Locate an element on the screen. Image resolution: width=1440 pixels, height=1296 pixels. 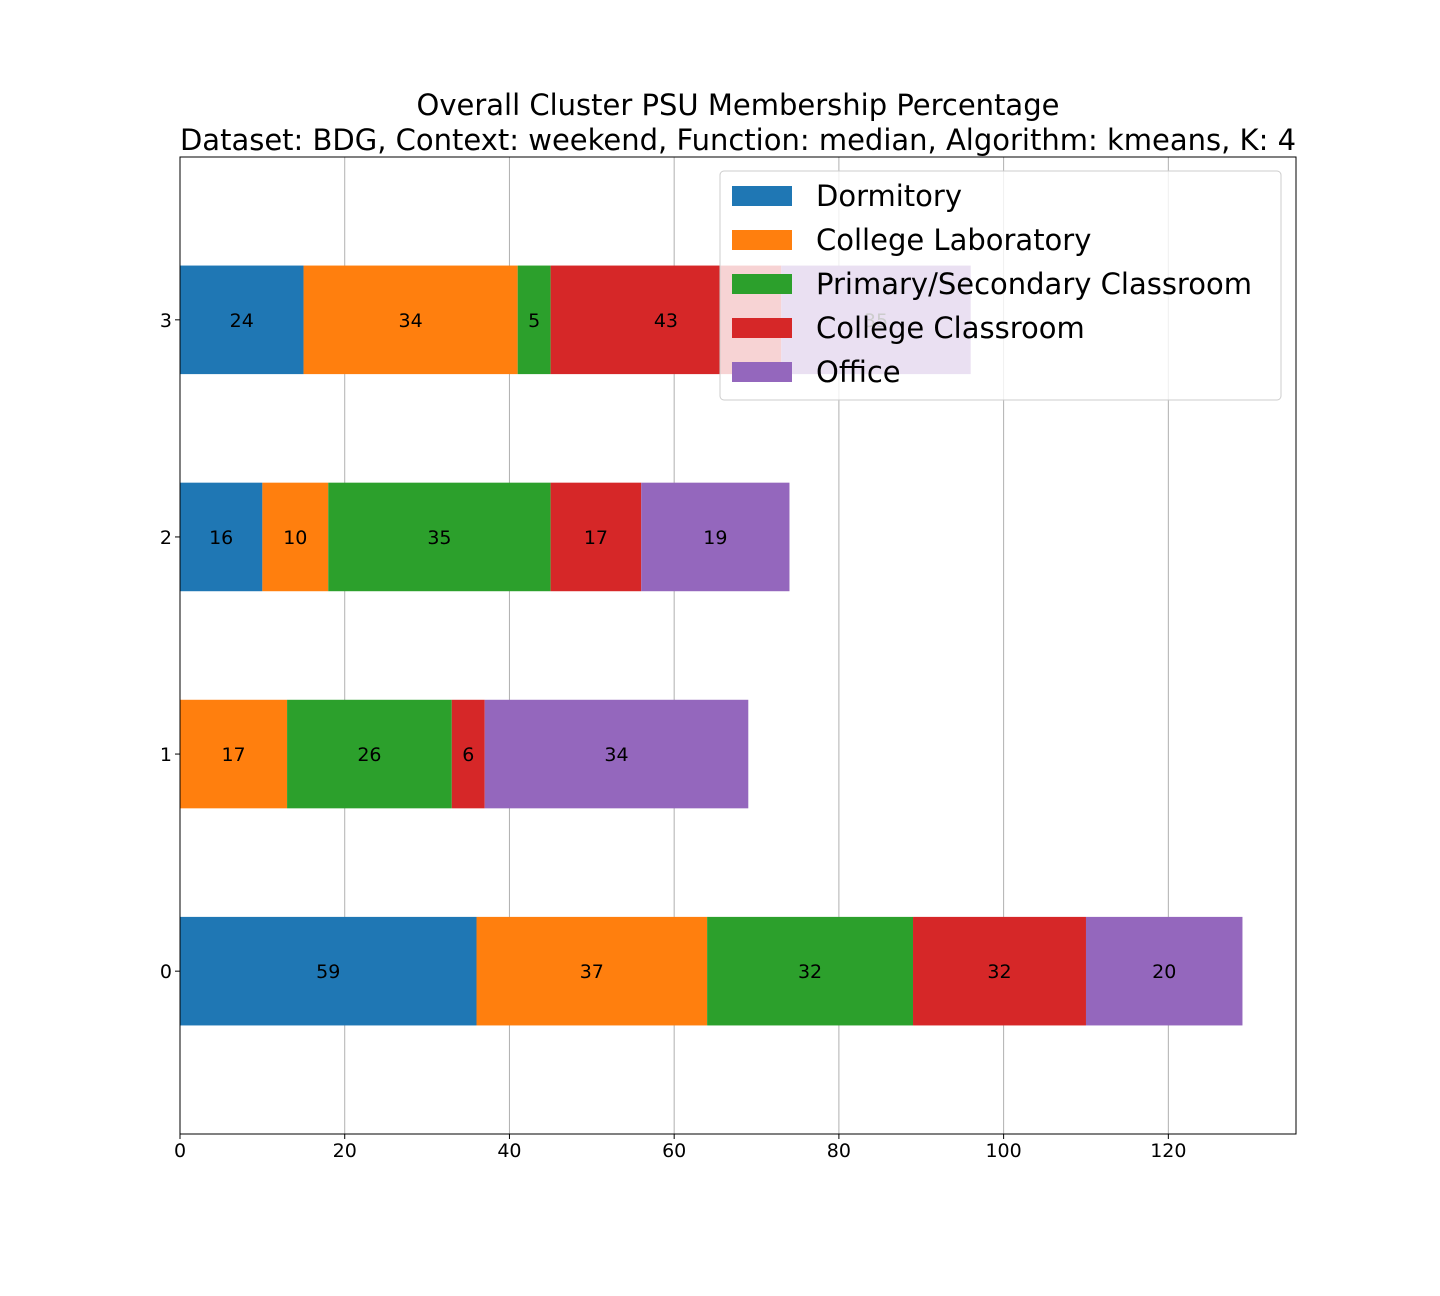
bar-value-label: 24 is located at coordinates (242, 321).